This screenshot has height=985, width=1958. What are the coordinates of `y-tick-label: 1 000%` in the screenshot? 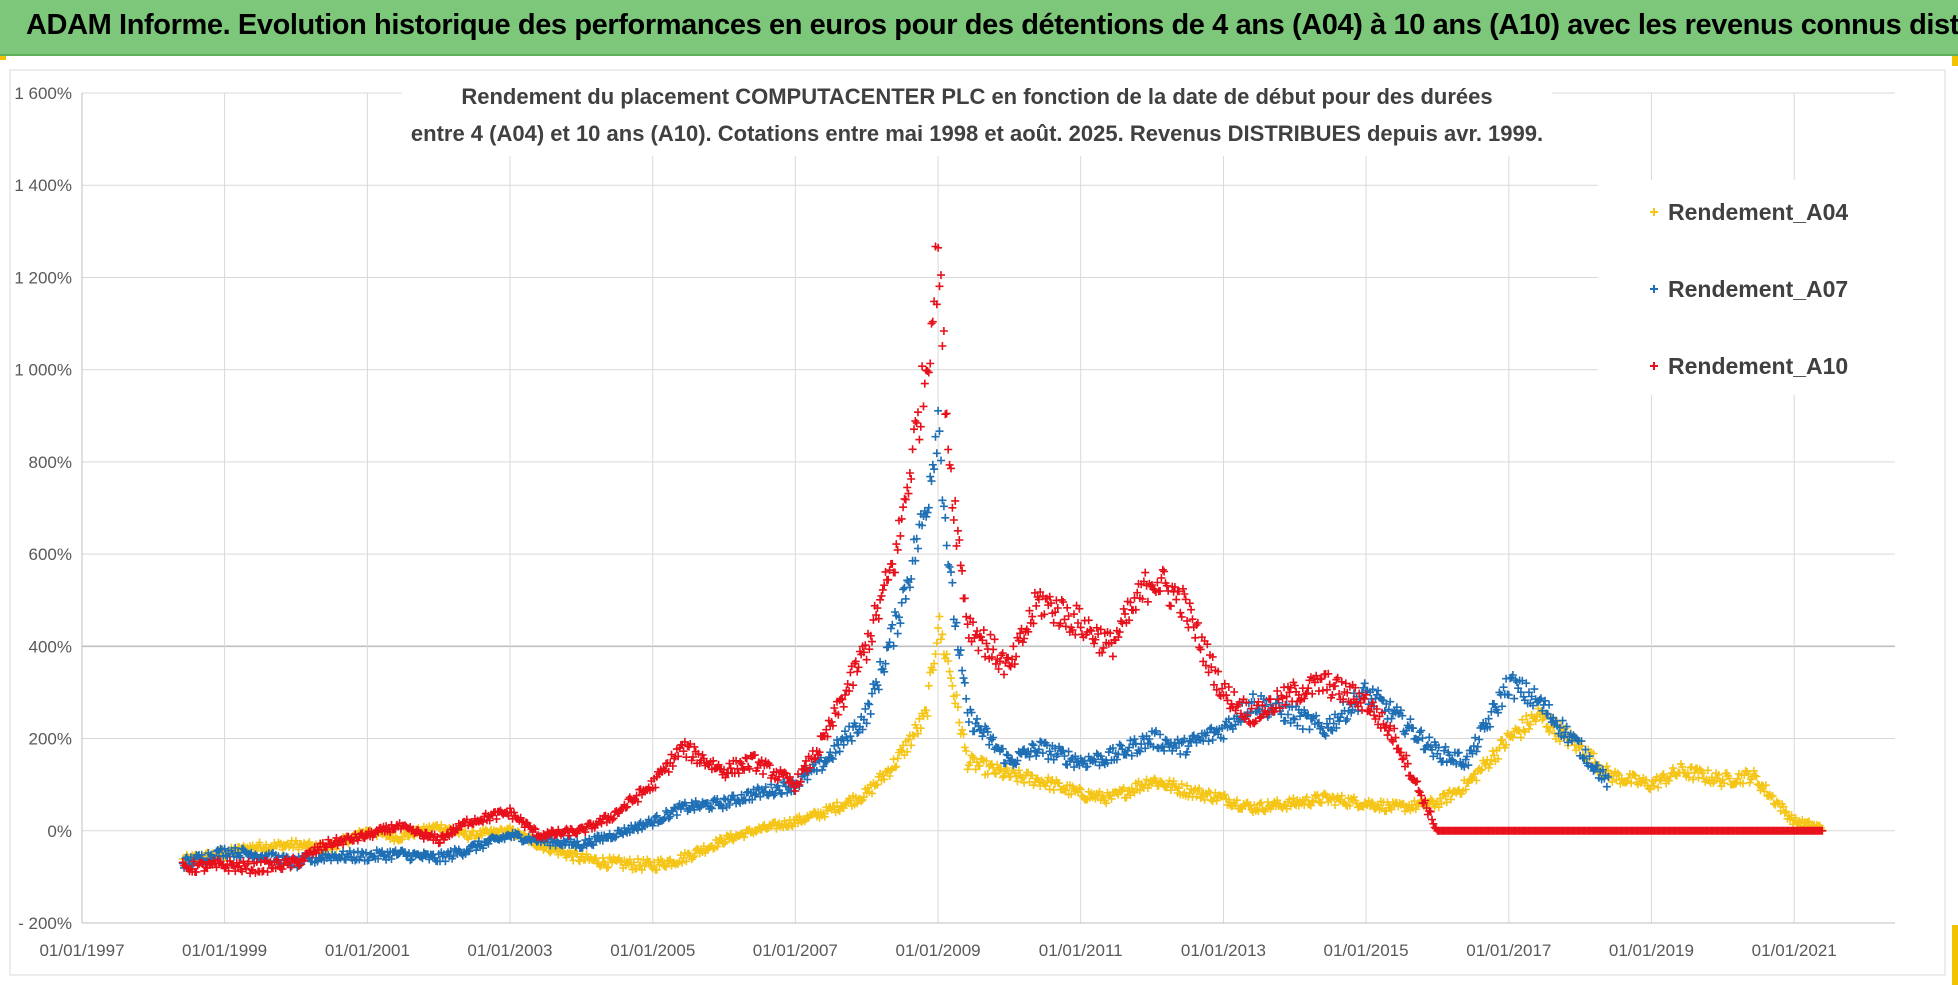 It's located at (43, 370).